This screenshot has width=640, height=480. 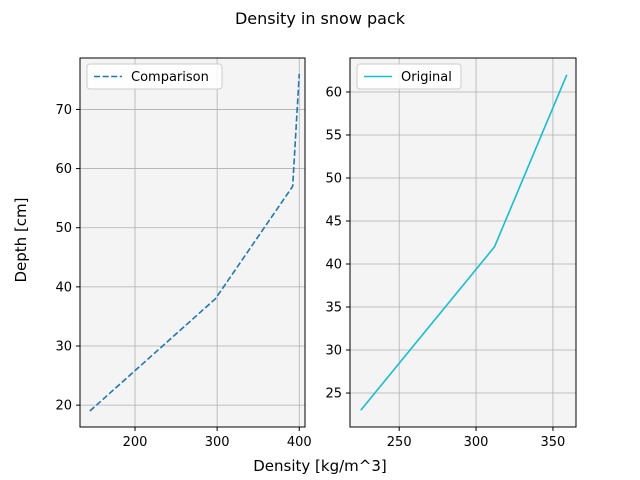 I want to click on right-y-tick-label: 45, so click(x=333, y=221).